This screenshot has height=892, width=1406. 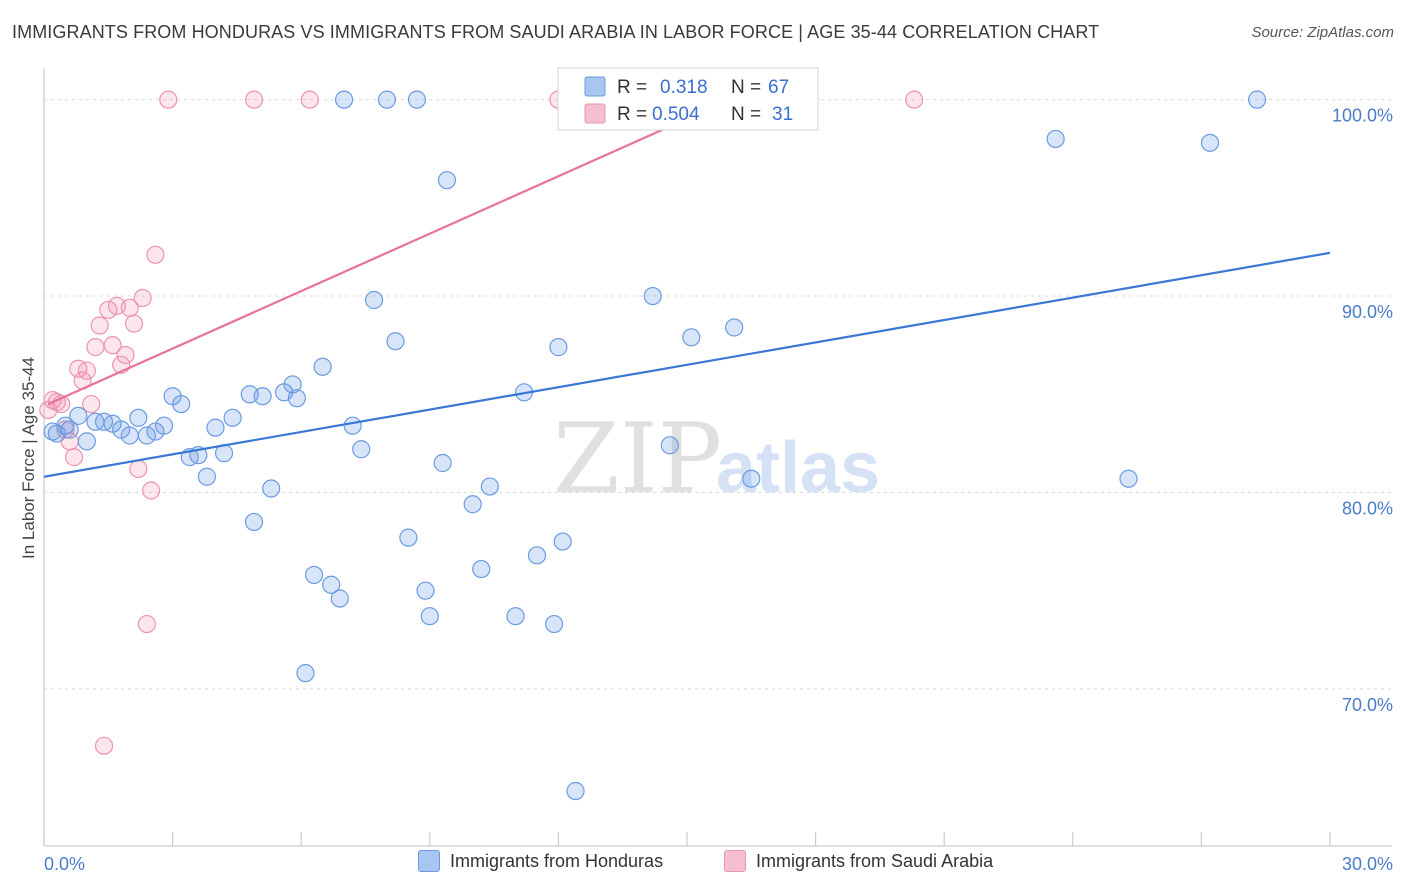 I want to click on legend-swatch-blue, so click(x=595, y=86).